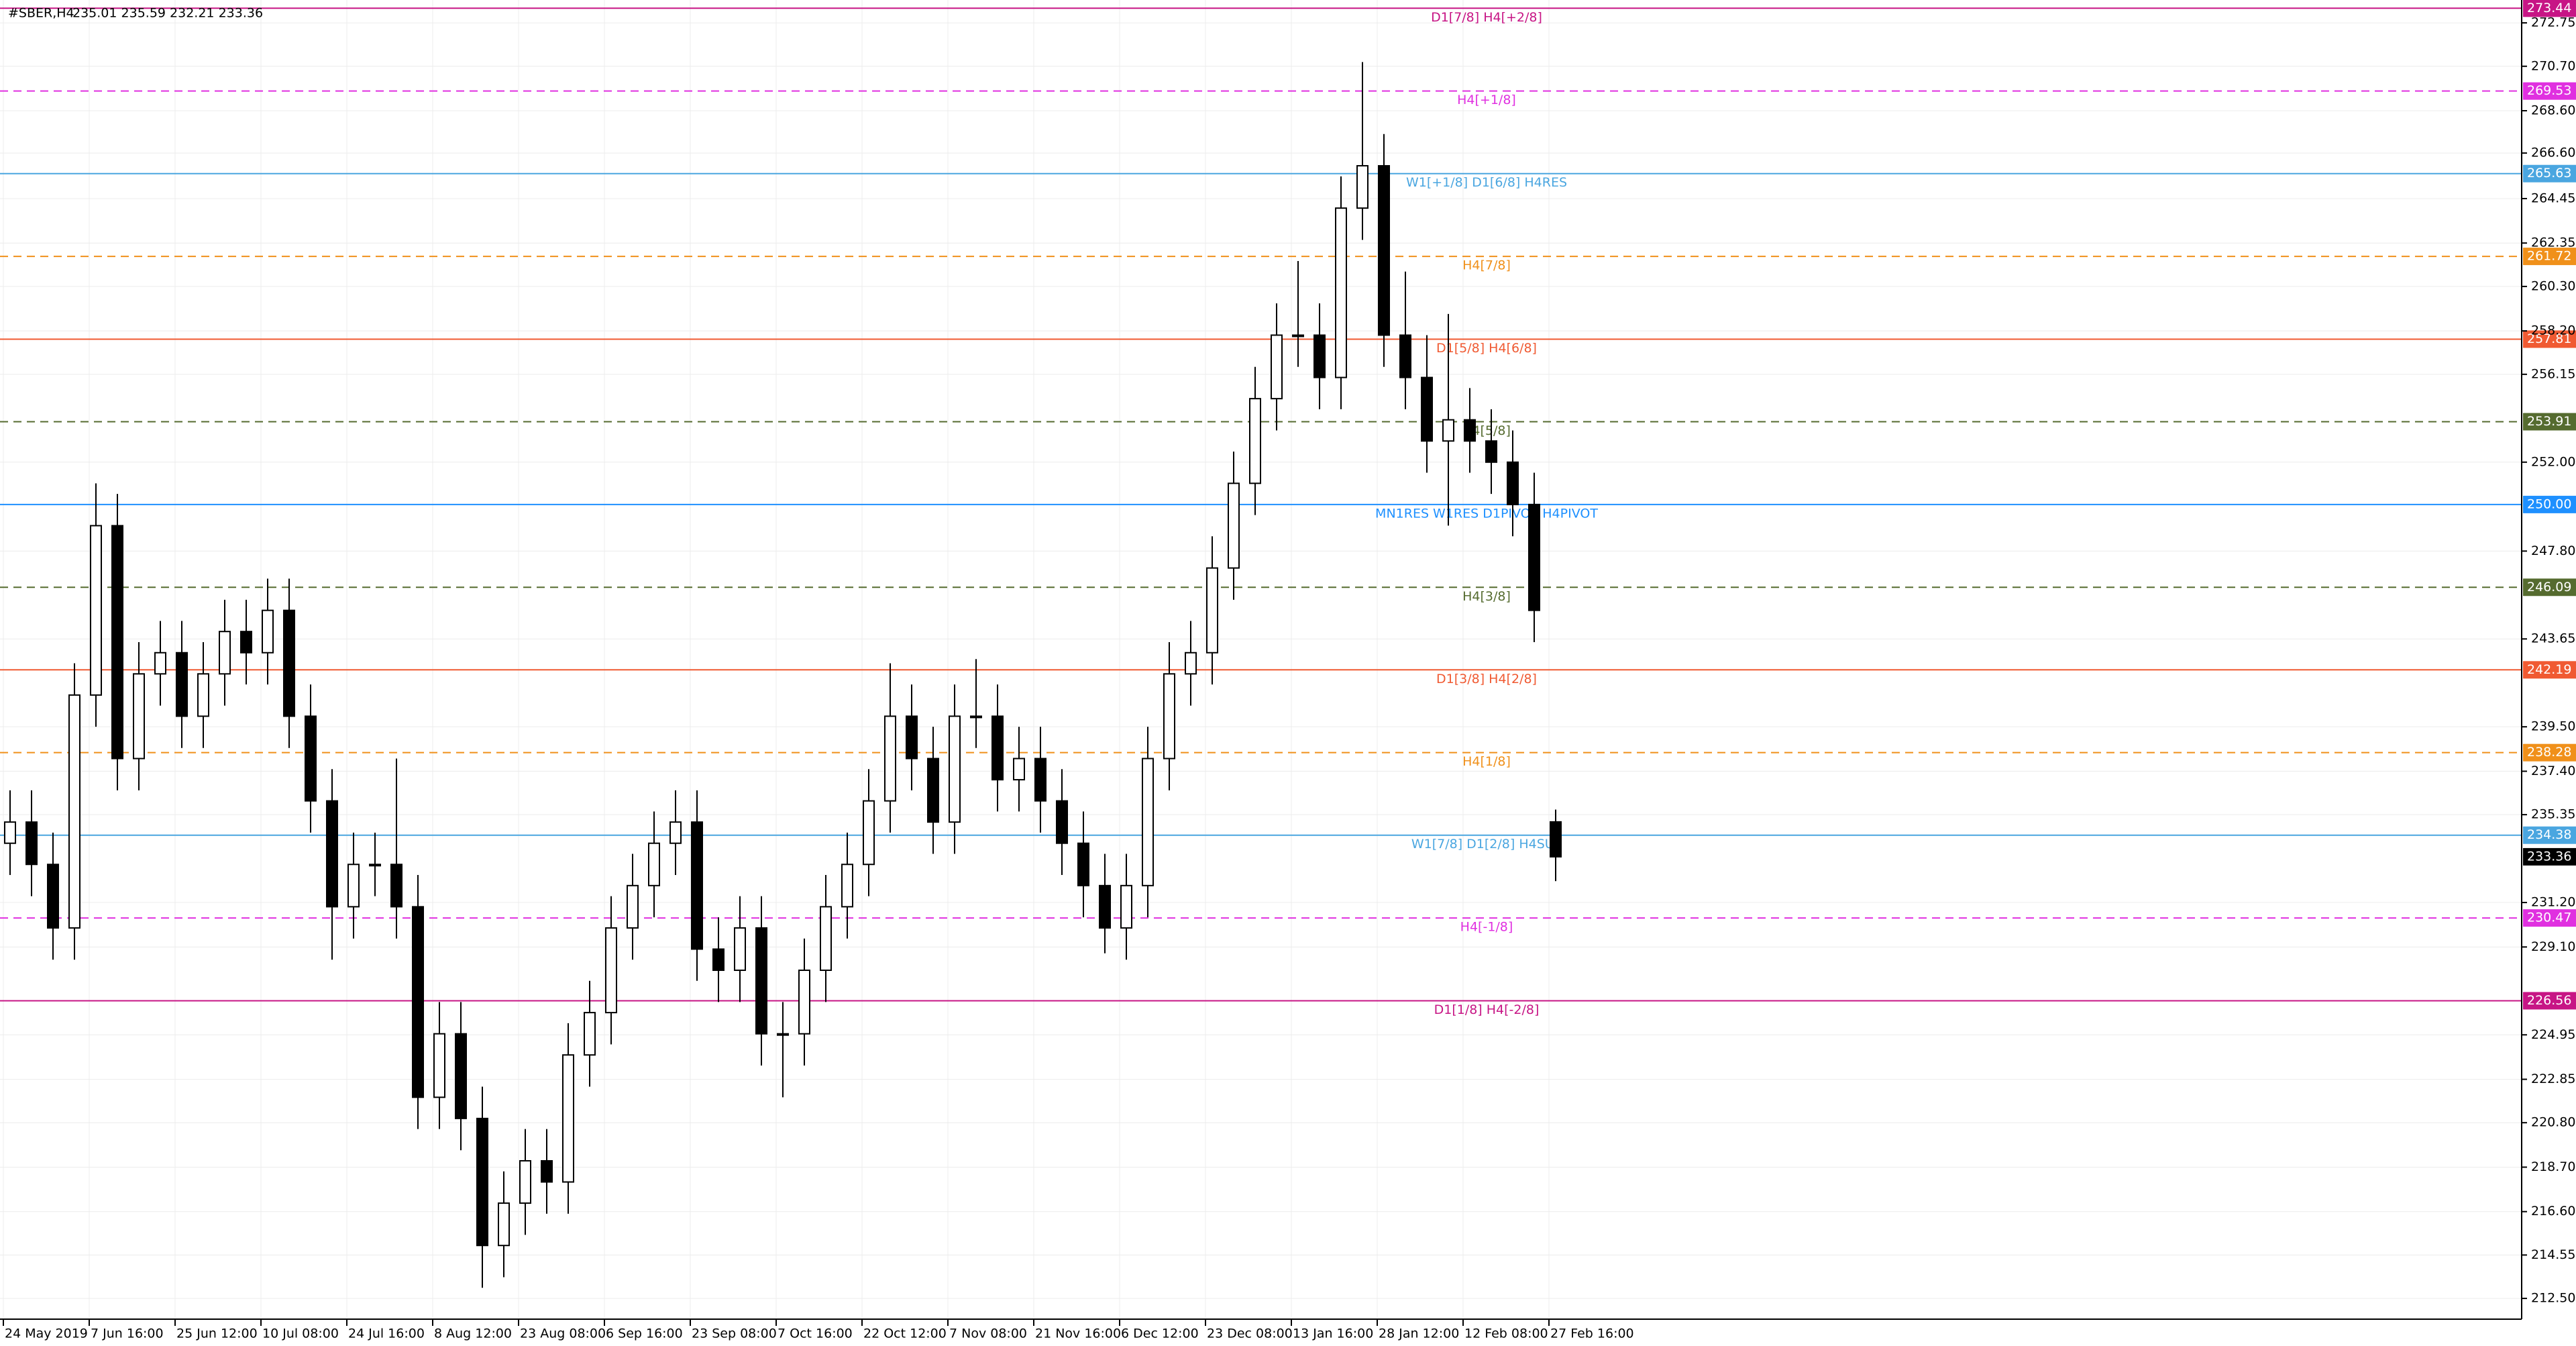 Image resolution: width=2576 pixels, height=1346 pixels. Describe the element at coordinates (2553, 903) in the screenshot. I see `y-tick-label: 231.20` at that location.